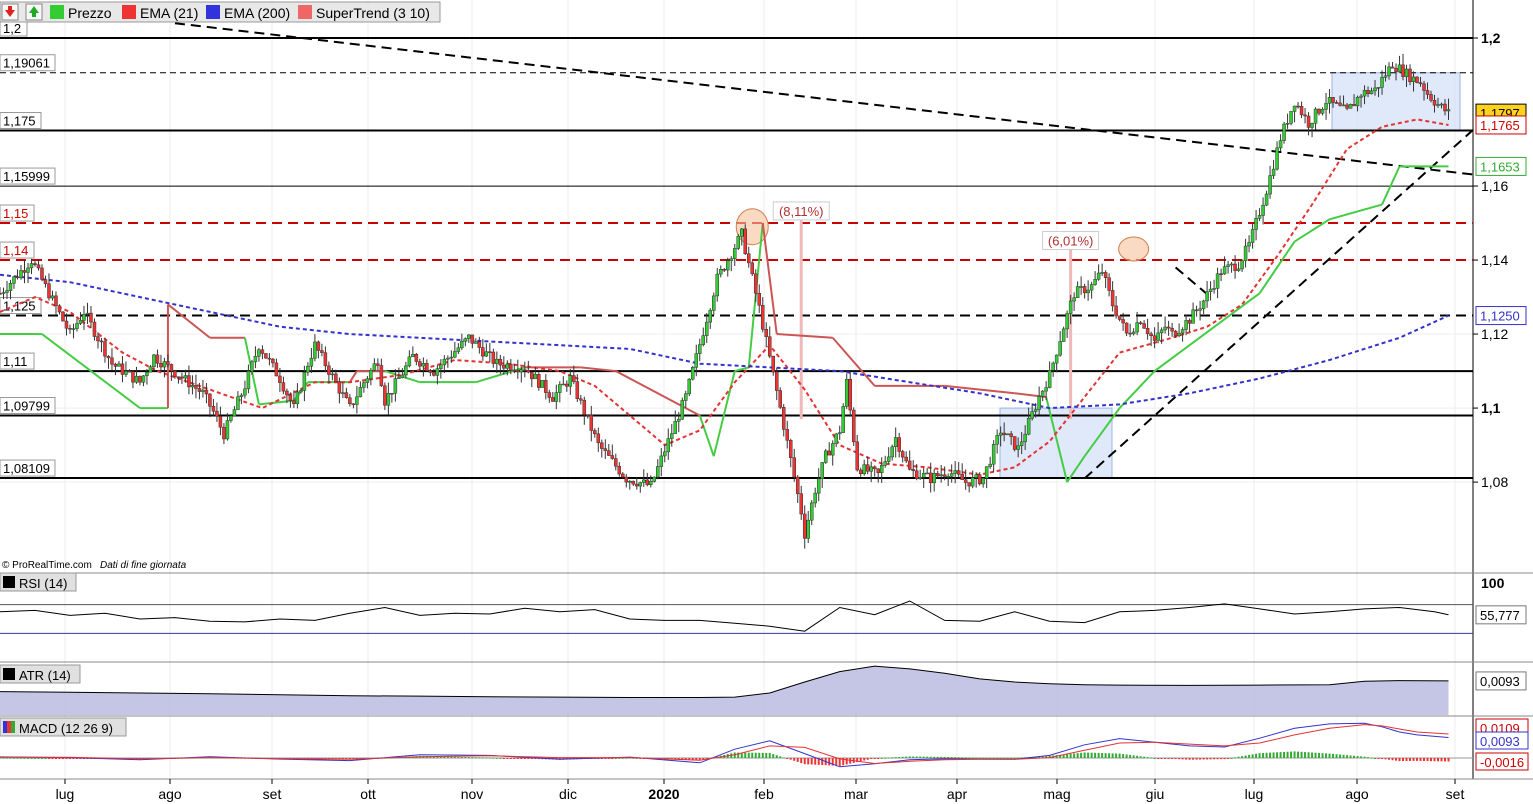  I want to click on atr-area, so click(724, 690).